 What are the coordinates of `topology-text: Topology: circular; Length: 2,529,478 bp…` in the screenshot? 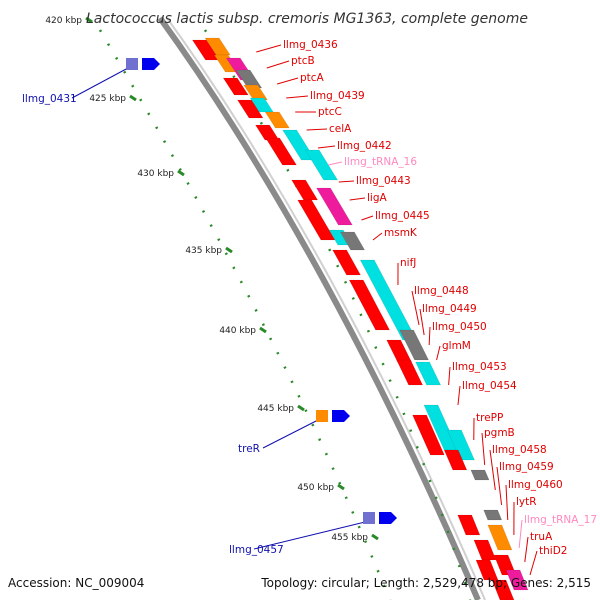 It's located at (425, 583).